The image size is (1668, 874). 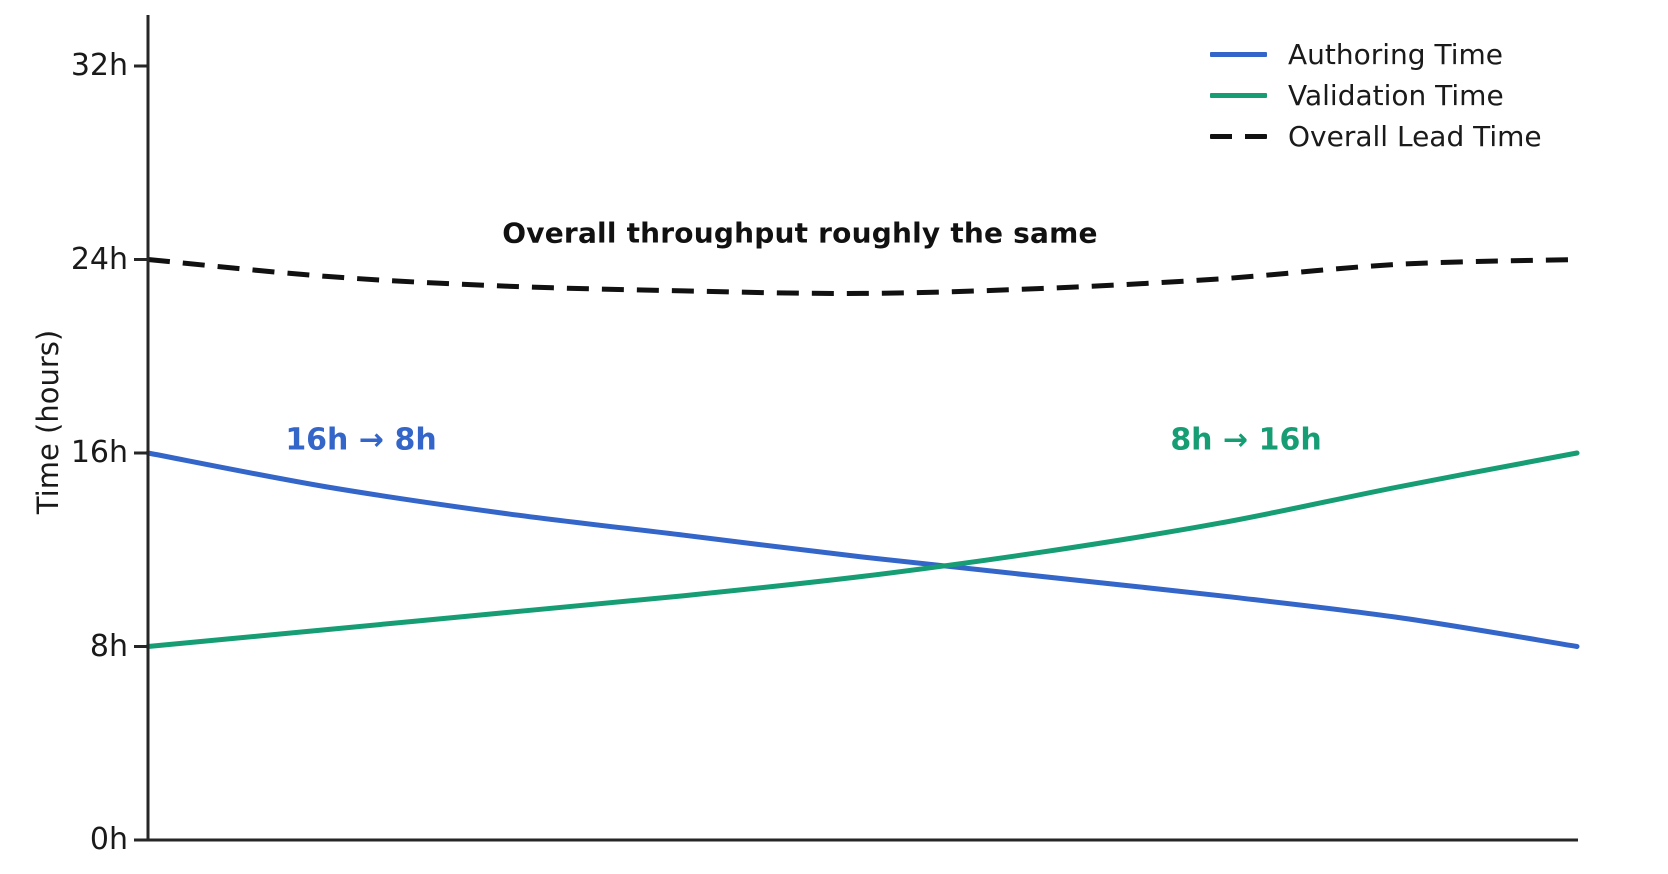 What do you see at coordinates (800, 233) in the screenshot?
I see `annotation-overall-throughput: Overall throughput roughly the same` at bounding box center [800, 233].